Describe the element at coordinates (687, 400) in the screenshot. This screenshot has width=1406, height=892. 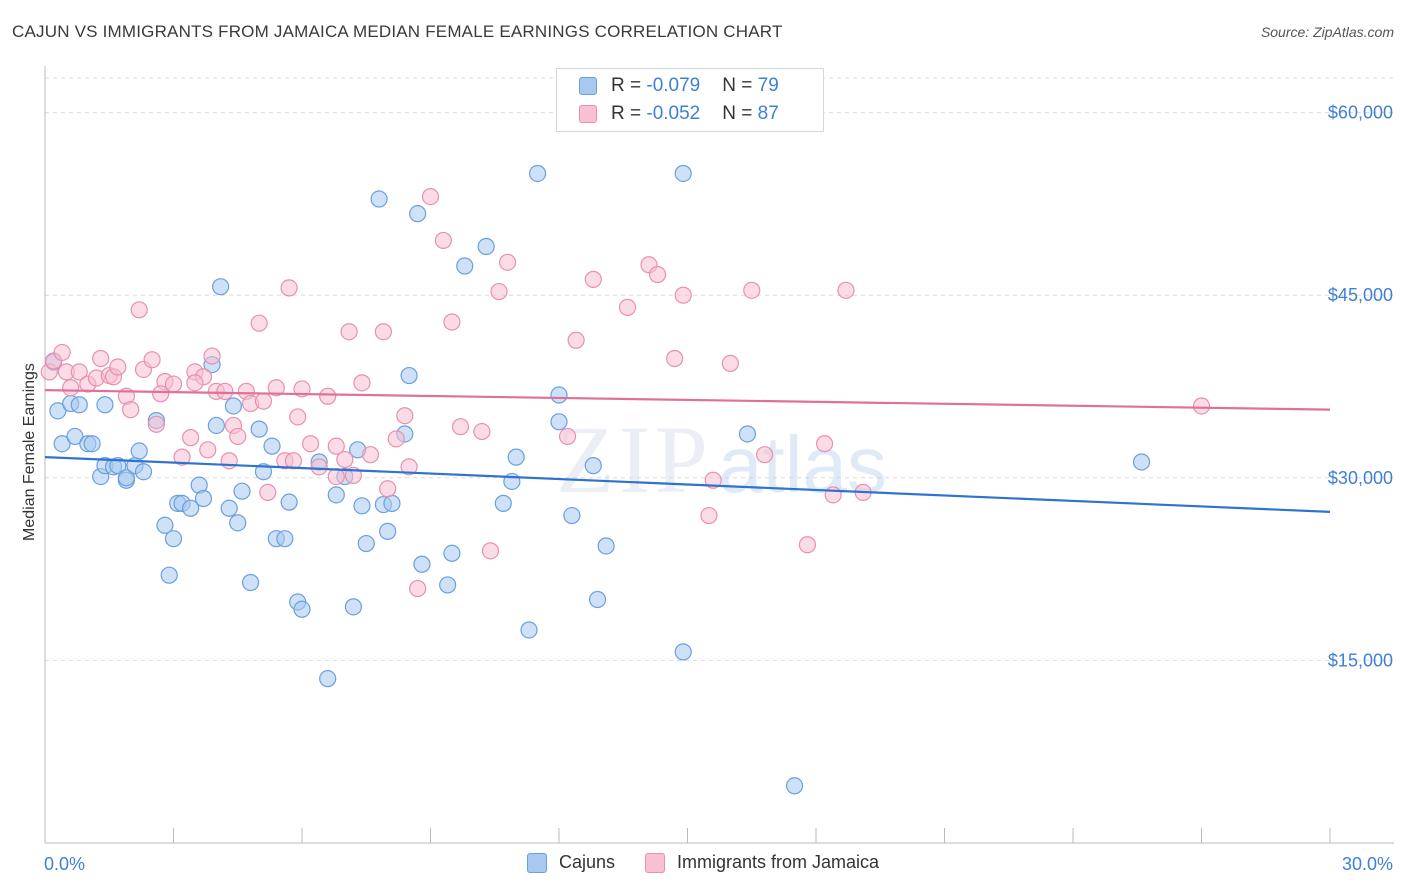
I see `jamaica-trend-line` at that location.